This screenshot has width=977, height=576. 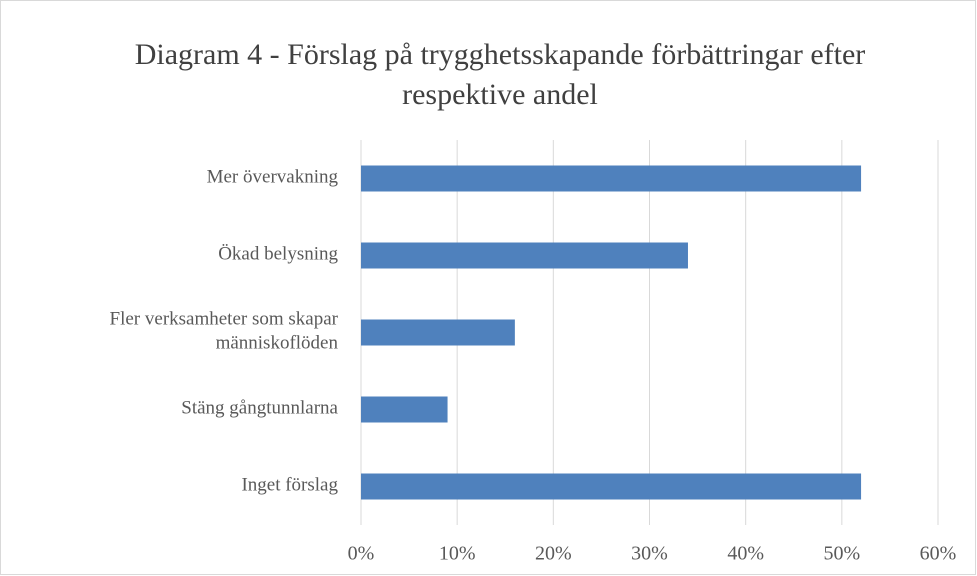 What do you see at coordinates (841, 554) in the screenshot?
I see `x-tick-label: 50%` at bounding box center [841, 554].